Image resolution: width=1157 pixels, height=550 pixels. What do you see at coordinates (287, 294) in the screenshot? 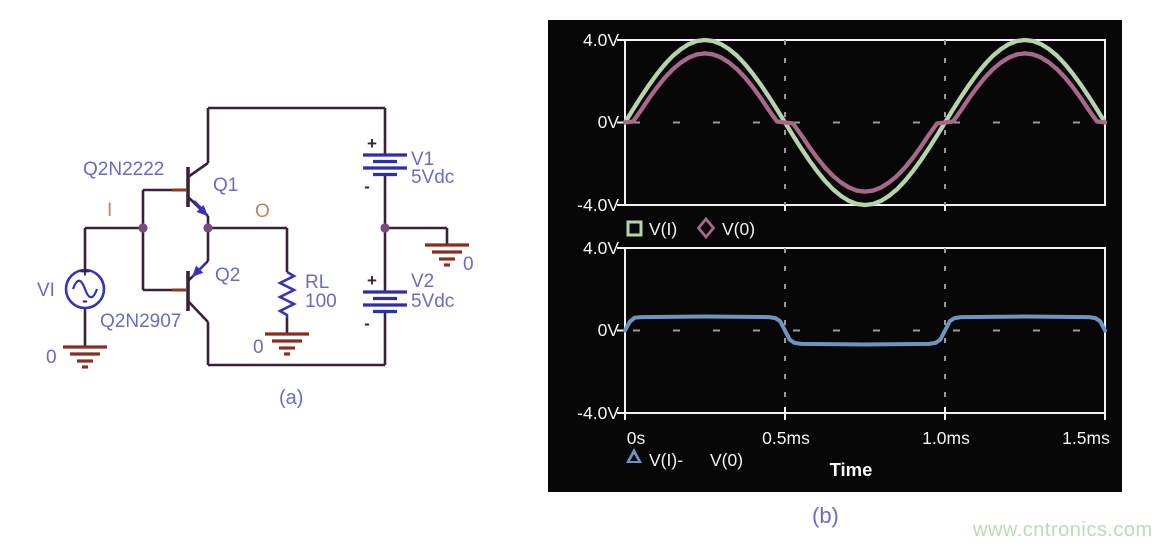
I see `rl-resistor-symbol` at bounding box center [287, 294].